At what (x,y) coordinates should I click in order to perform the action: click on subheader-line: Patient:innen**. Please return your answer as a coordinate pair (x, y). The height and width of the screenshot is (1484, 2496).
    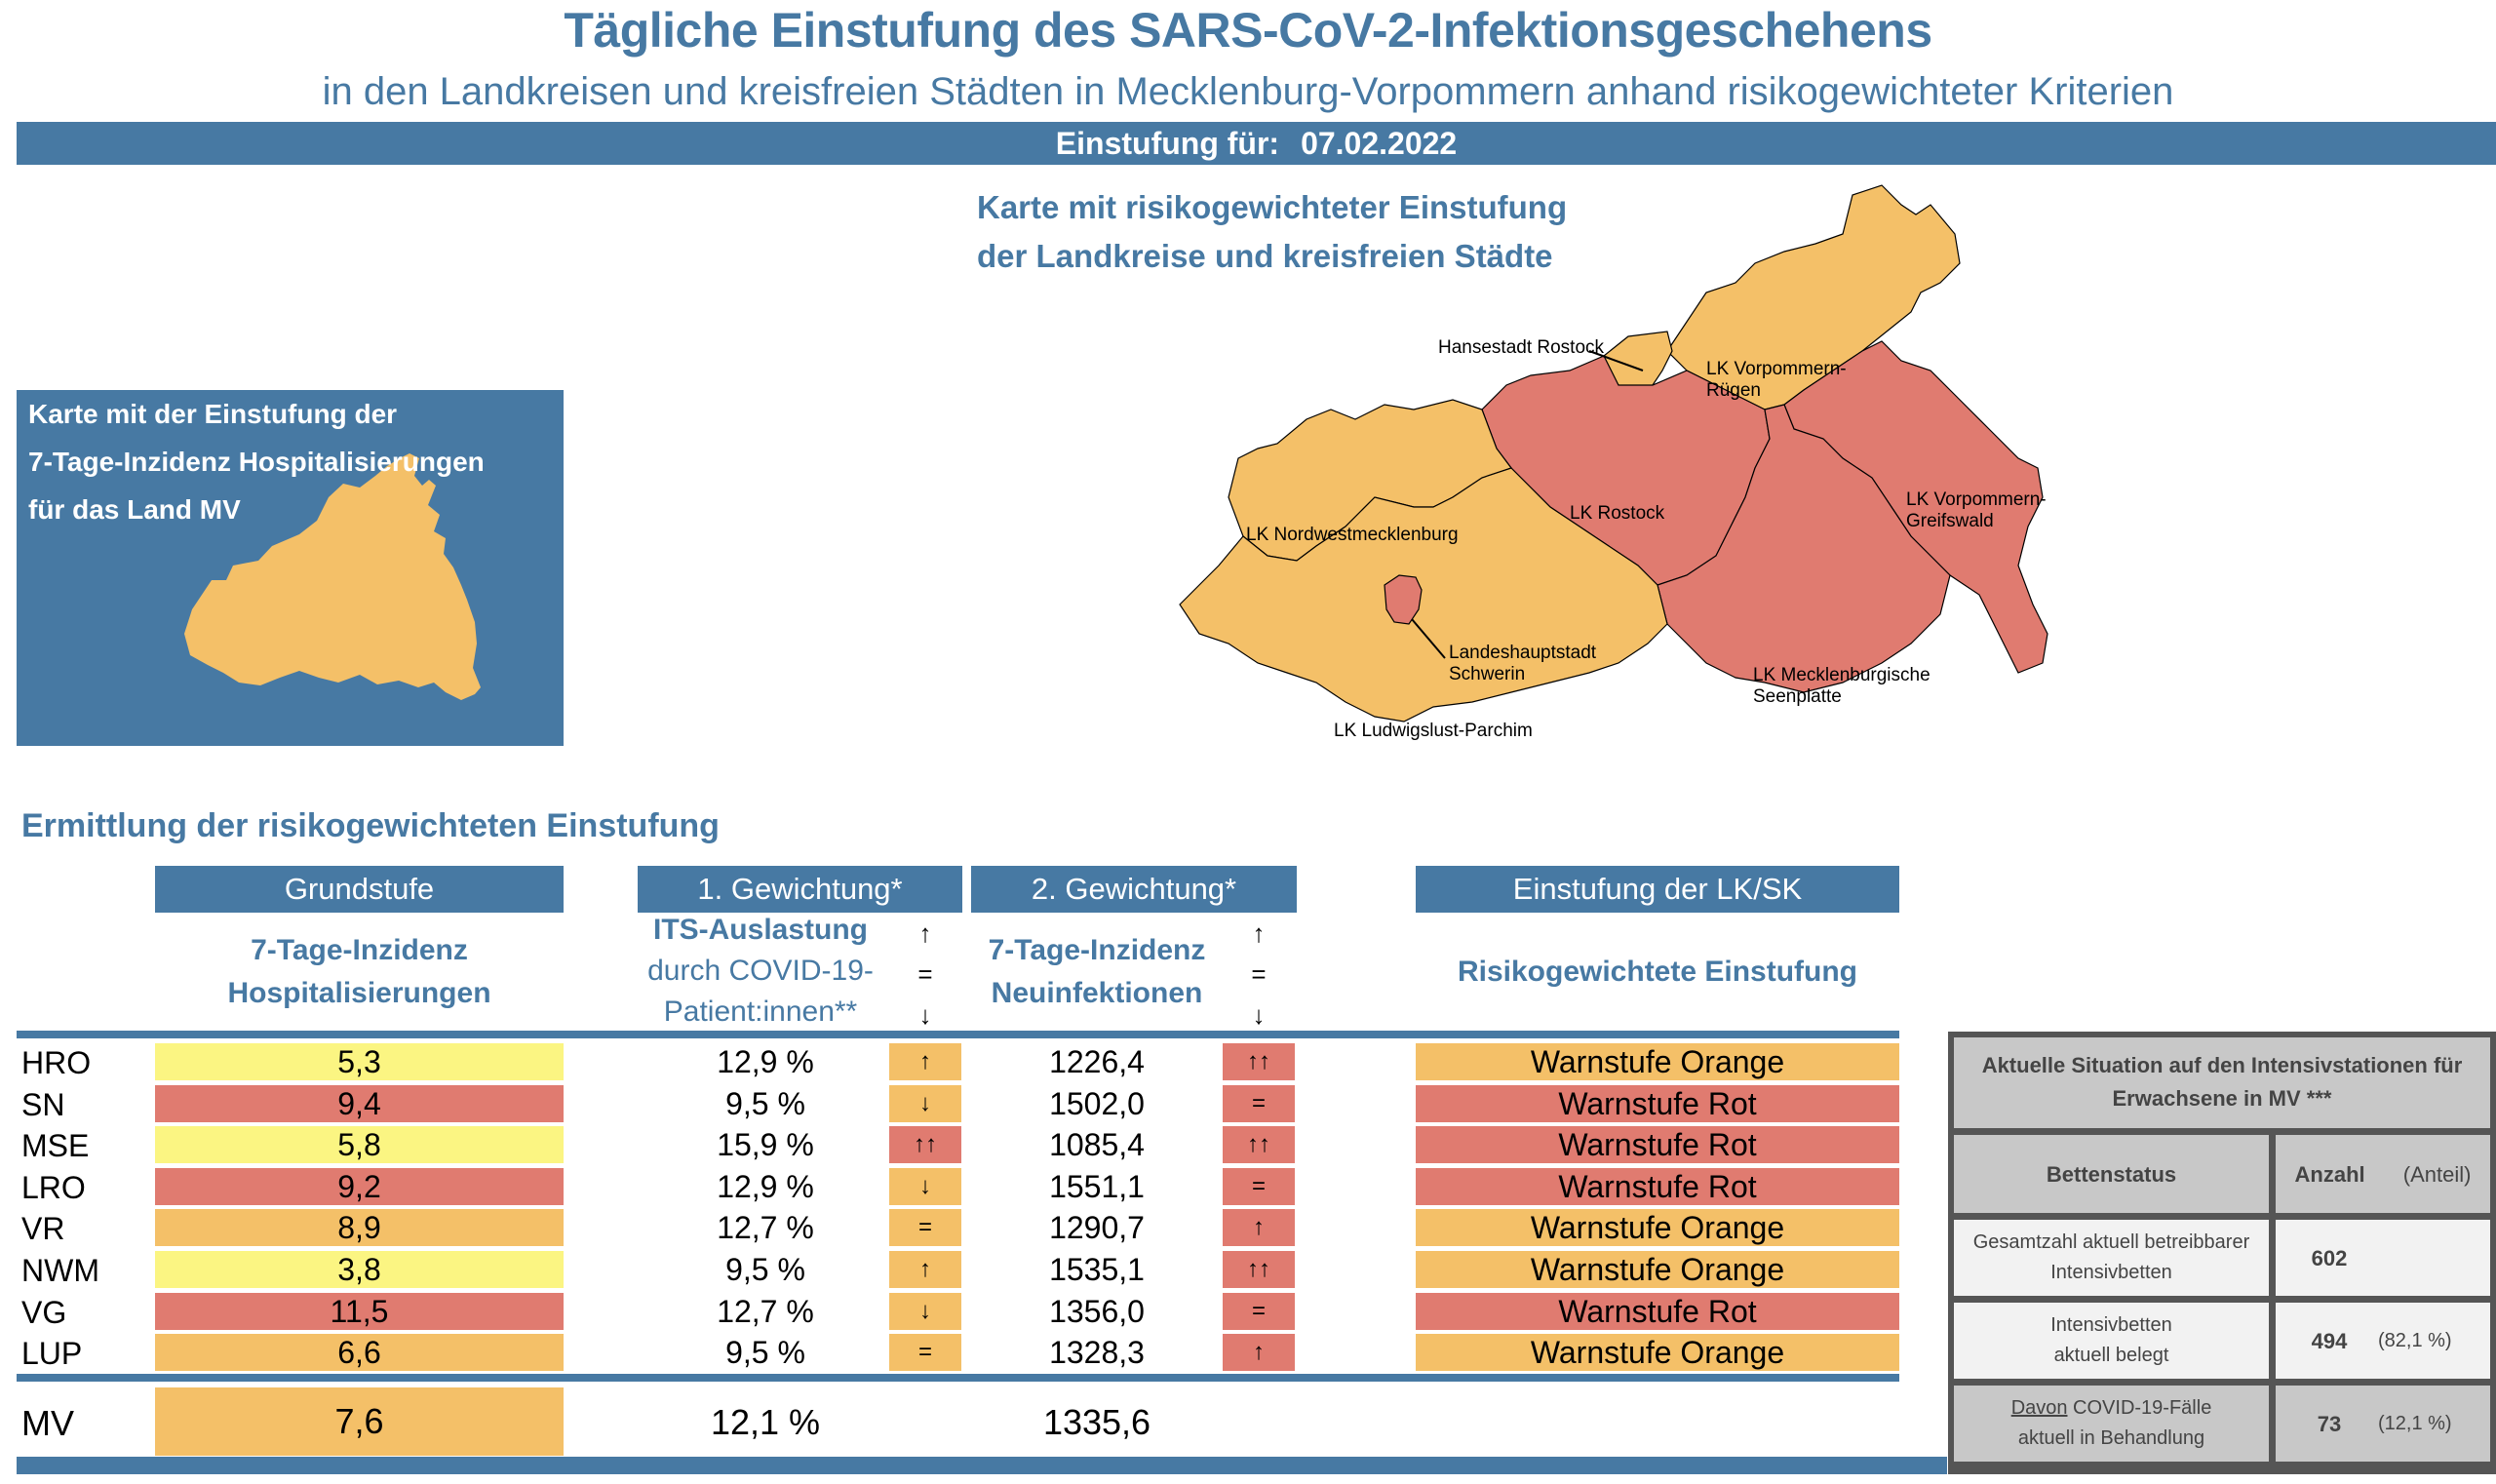
    Looking at the image, I should click on (760, 1012).